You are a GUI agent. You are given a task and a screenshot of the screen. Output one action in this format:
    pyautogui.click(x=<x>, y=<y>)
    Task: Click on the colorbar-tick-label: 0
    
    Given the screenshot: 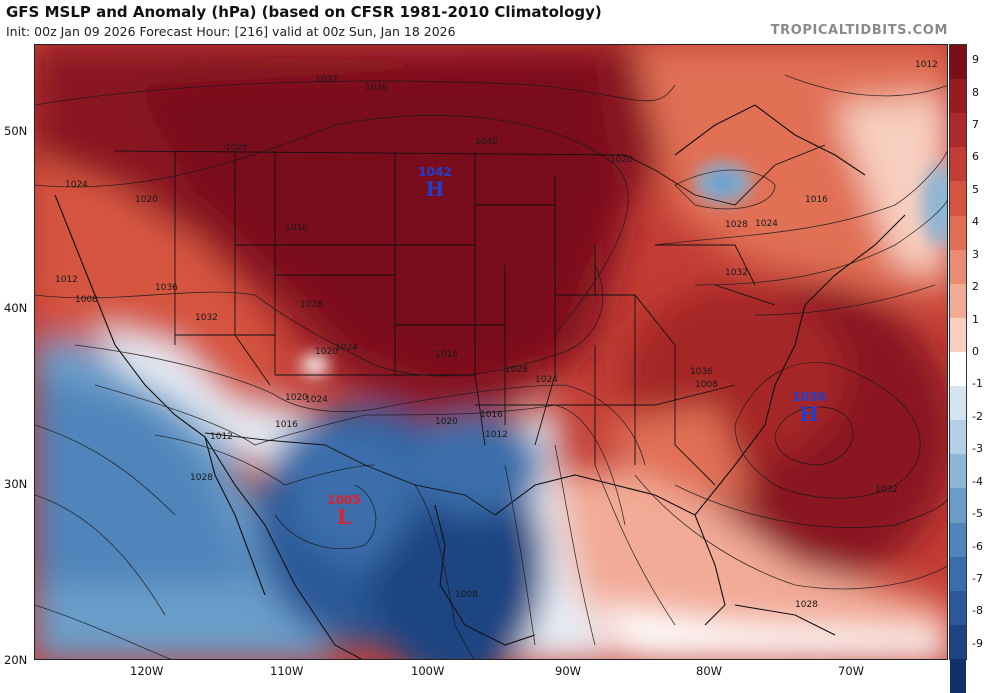 What is the action you would take?
    pyautogui.click(x=975, y=351)
    